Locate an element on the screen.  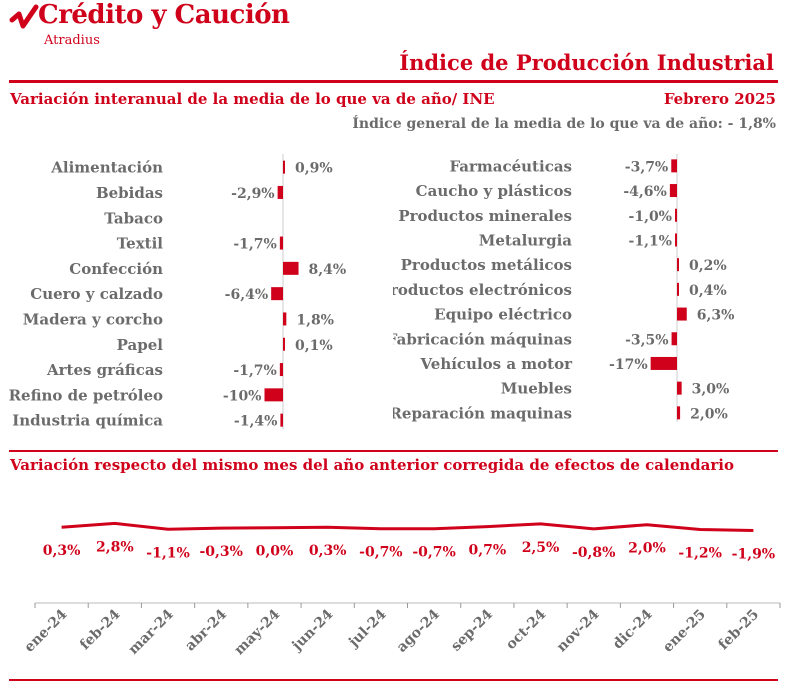
line-x-tick-label: dic-24 is located at coordinates (633, 629).